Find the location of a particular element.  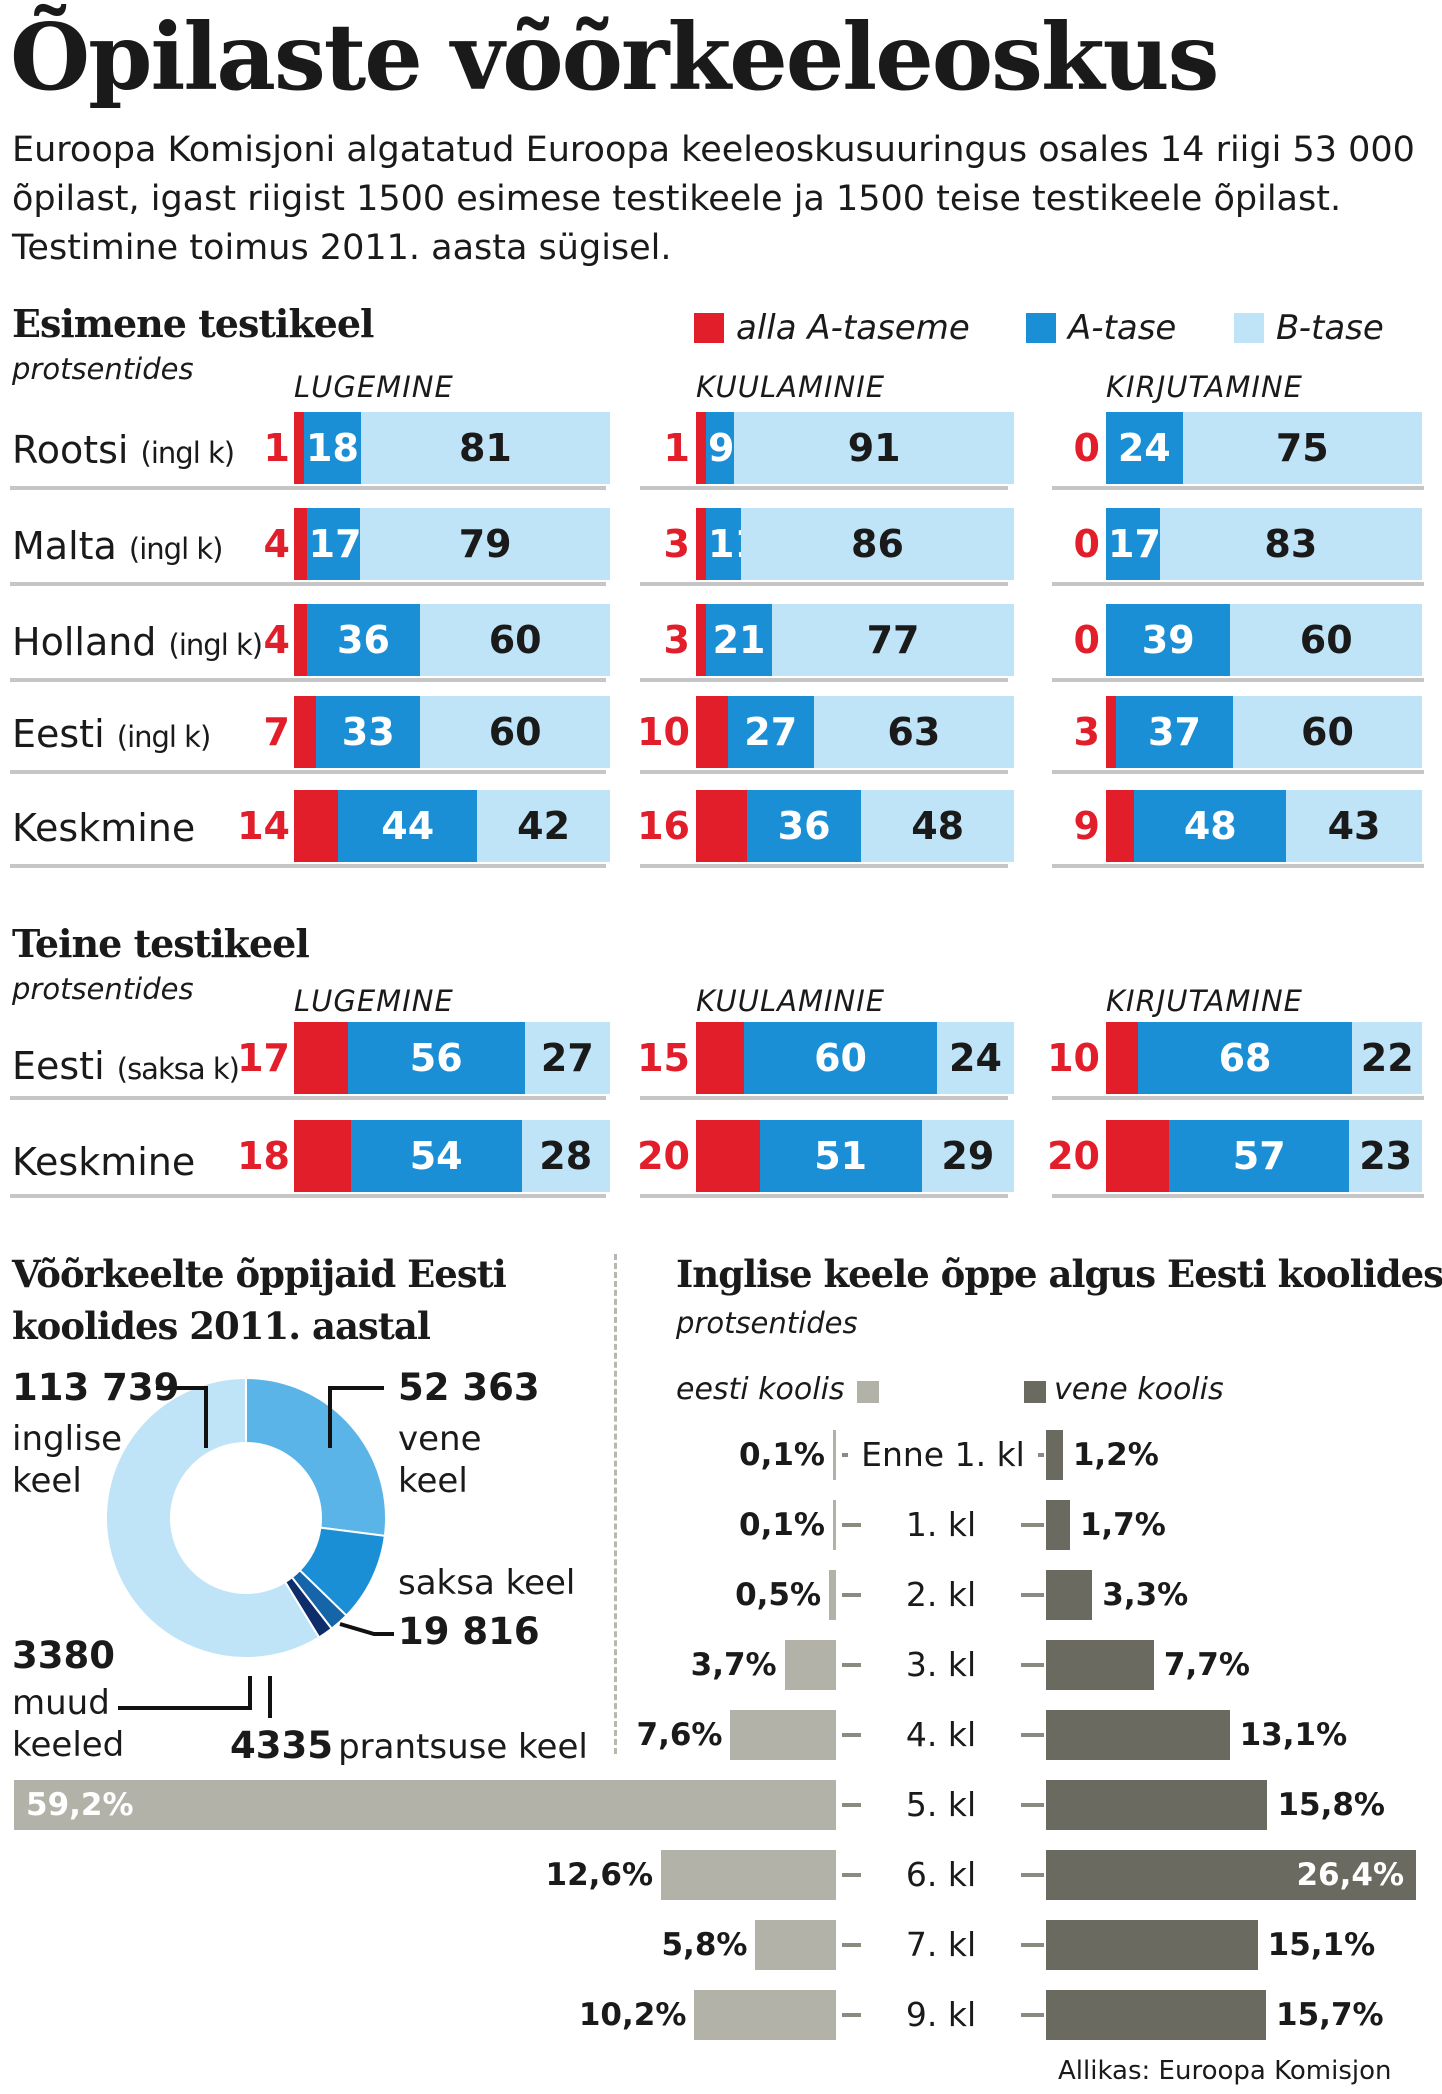

row-label: Holland (ingl k) is located at coordinates (137, 643).